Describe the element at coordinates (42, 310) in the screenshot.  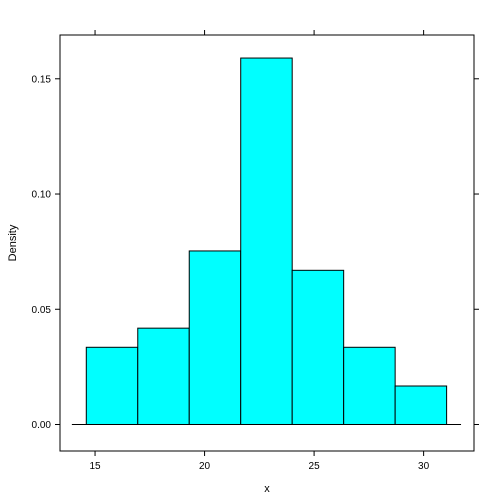
I see `y-tick-label: 0.05` at that location.